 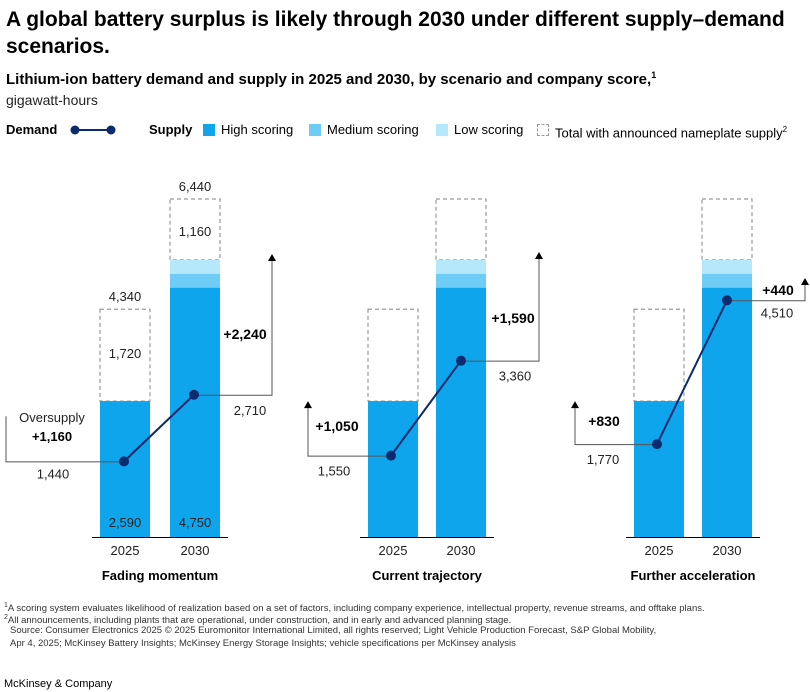 I want to click on high-label-2025: 2,590, so click(x=125, y=522).